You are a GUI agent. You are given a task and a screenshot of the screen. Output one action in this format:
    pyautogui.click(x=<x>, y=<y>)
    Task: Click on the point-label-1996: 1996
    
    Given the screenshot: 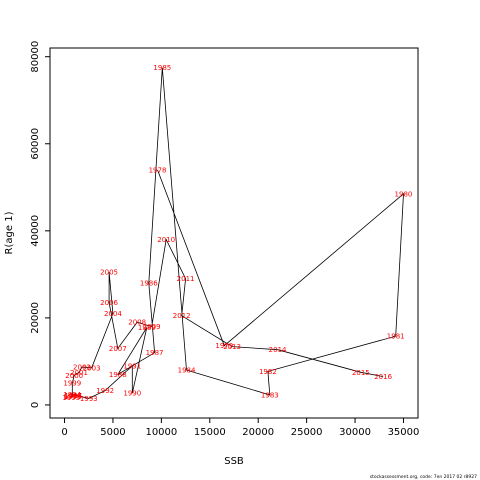 What is the action you would take?
    pyautogui.click(x=73, y=397)
    